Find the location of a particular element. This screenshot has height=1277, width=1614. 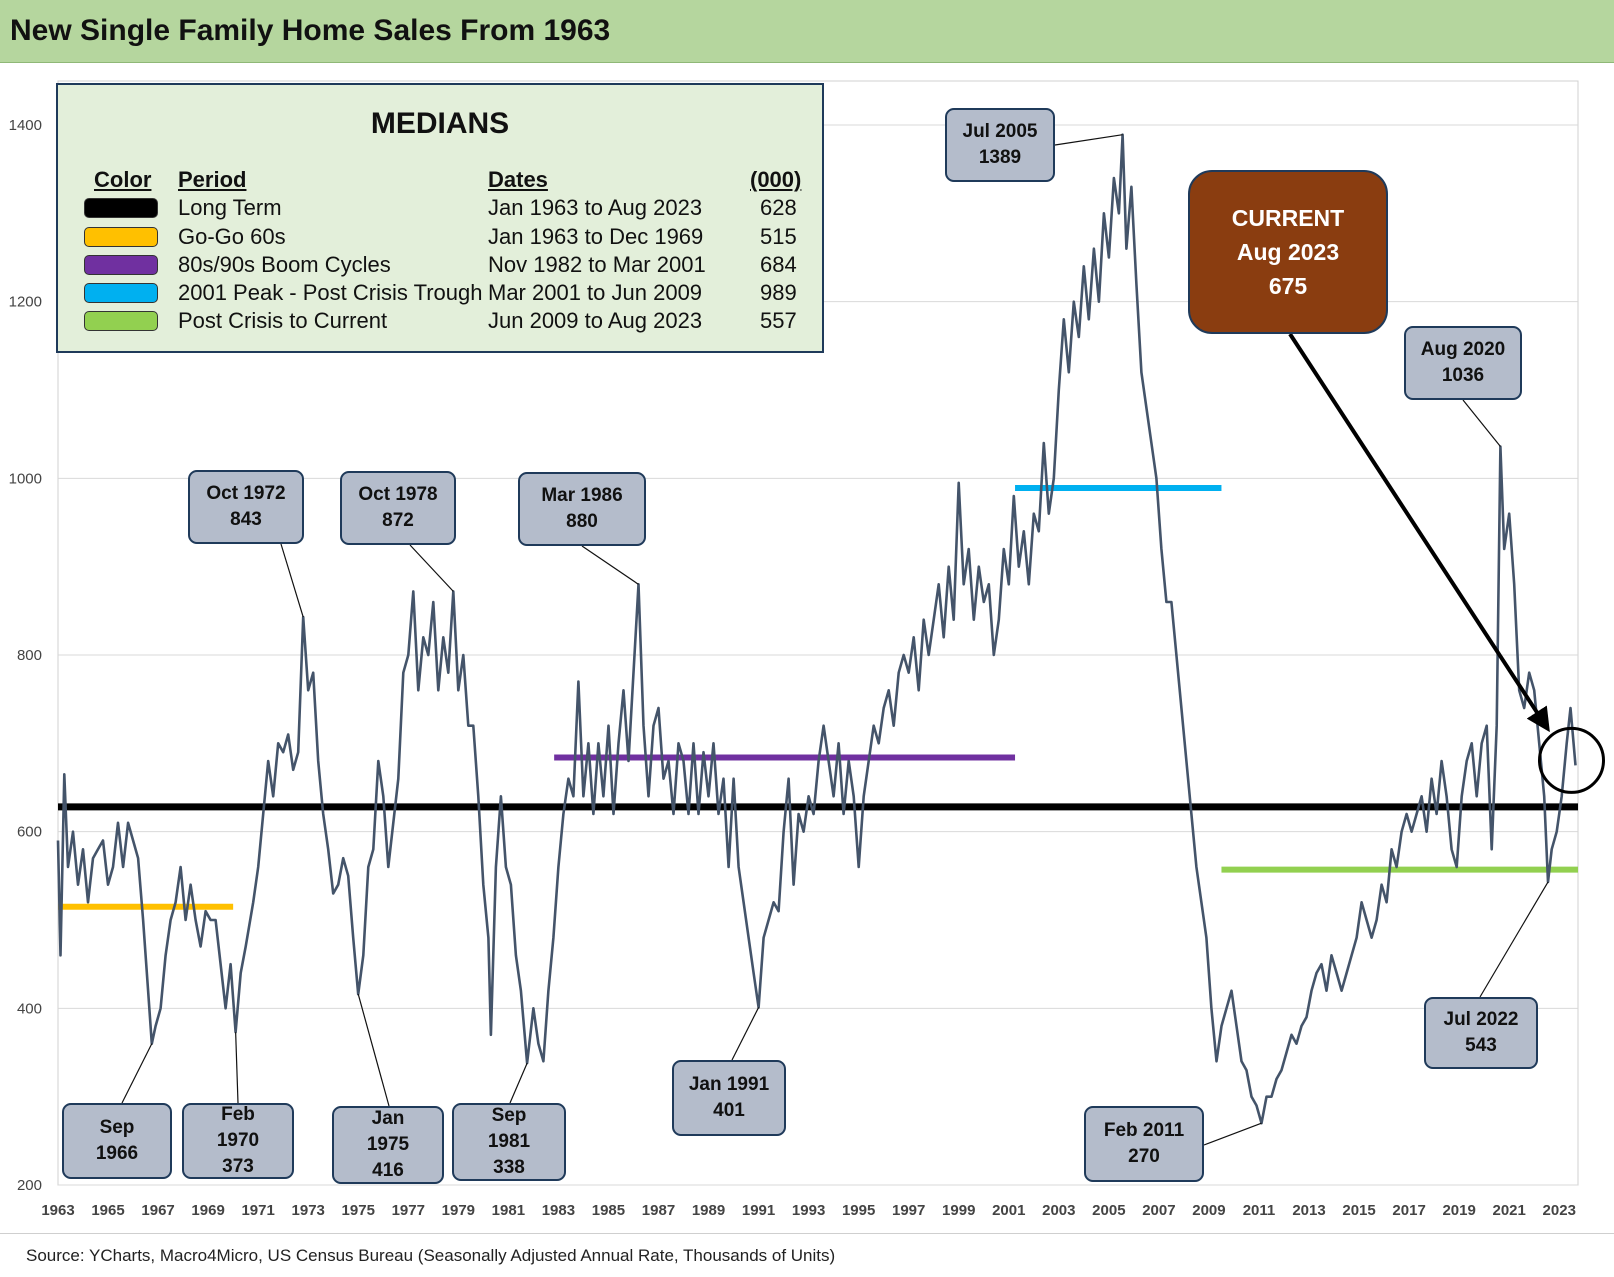

callout-line: Feb is located at coordinates (238, 1114).